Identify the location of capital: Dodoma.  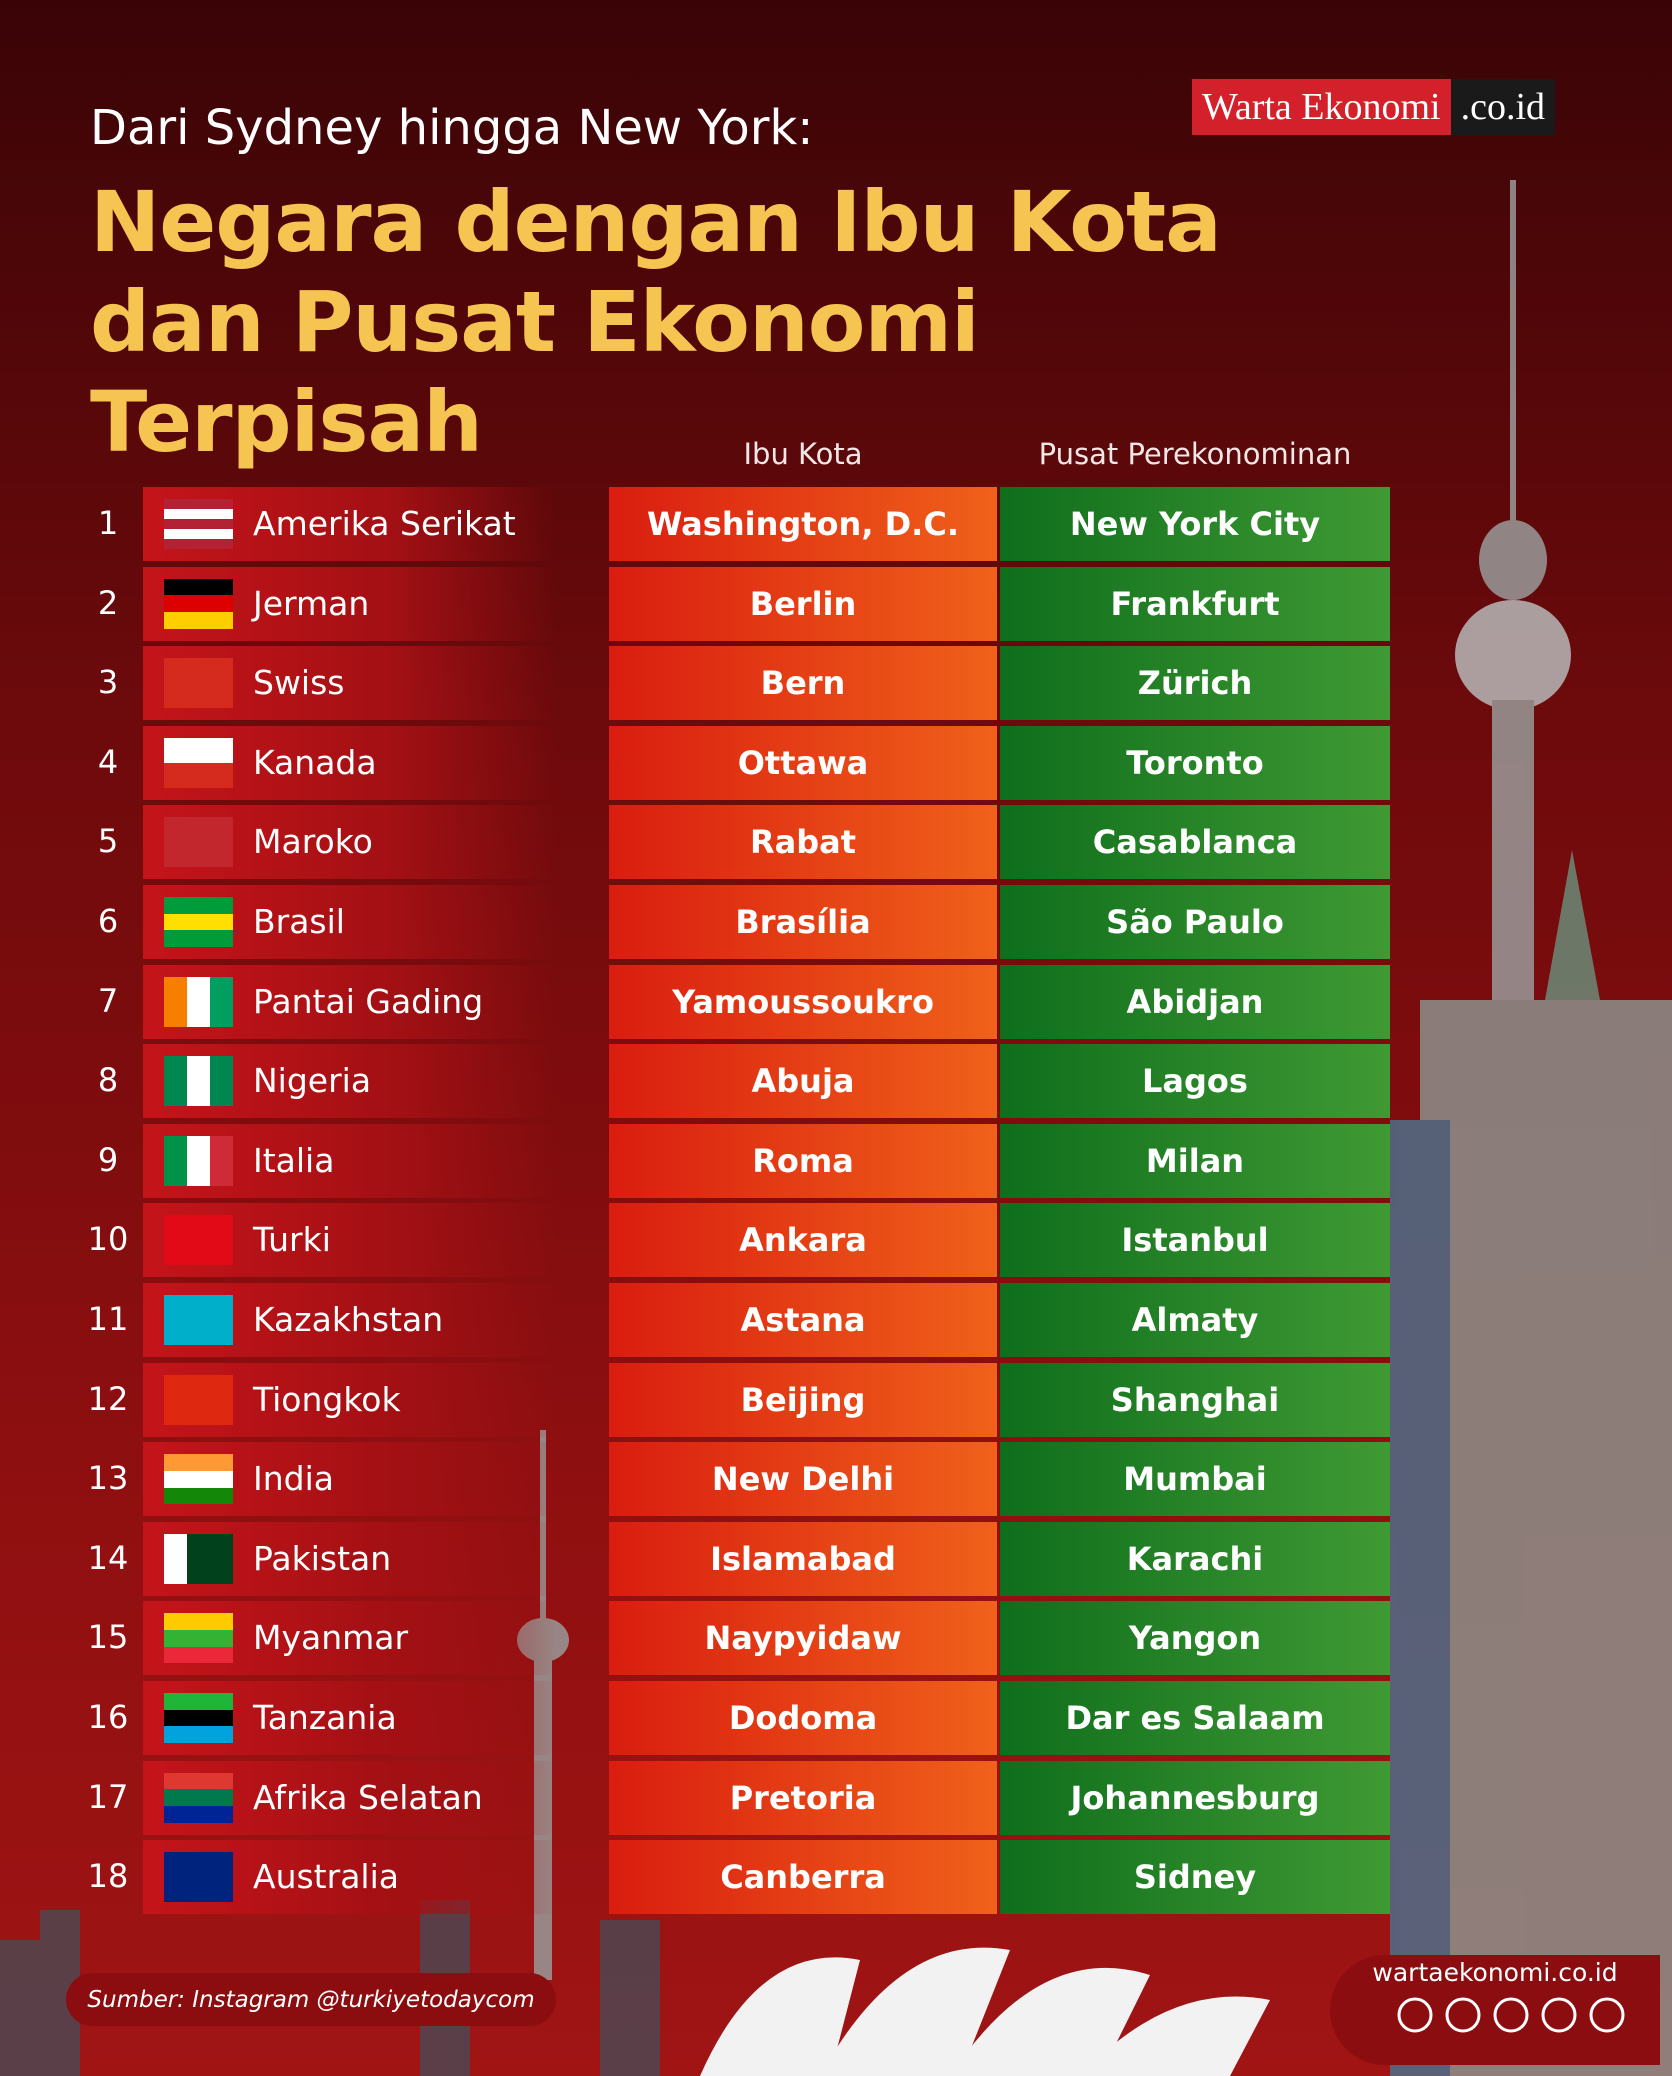
(803, 1718).